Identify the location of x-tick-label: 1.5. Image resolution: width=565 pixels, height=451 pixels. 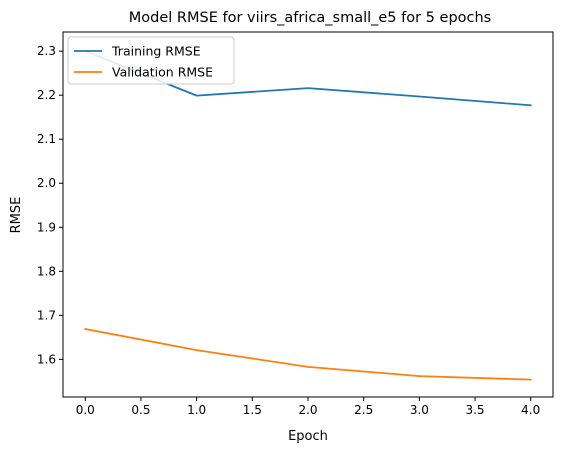
(252, 410).